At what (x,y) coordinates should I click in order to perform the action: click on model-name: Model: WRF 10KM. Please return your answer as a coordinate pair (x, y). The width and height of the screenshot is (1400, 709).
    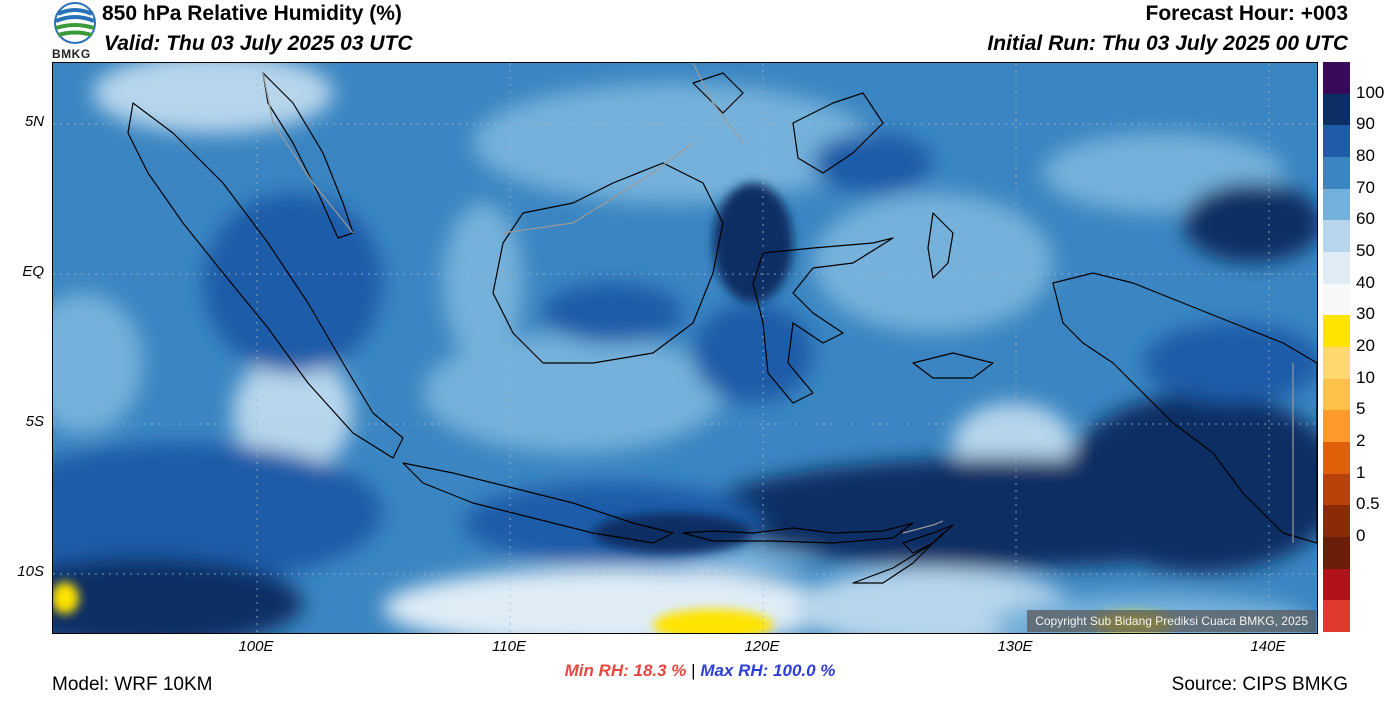
    Looking at the image, I should click on (132, 684).